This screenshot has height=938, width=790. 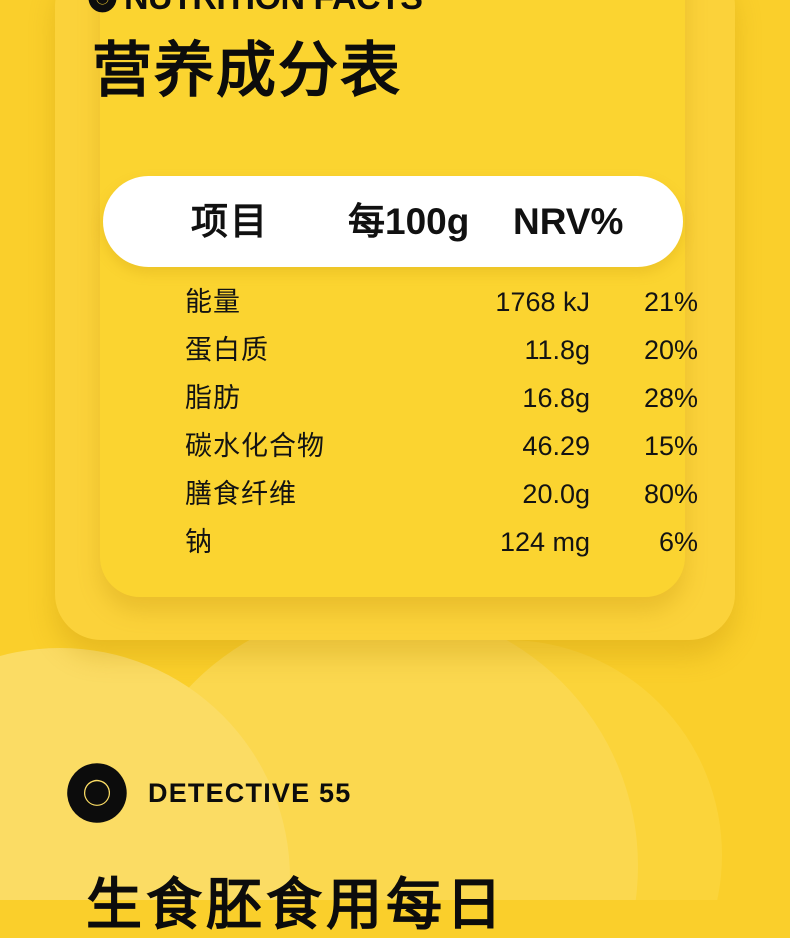 I want to click on row-value: 124 mg, so click(x=544, y=542).